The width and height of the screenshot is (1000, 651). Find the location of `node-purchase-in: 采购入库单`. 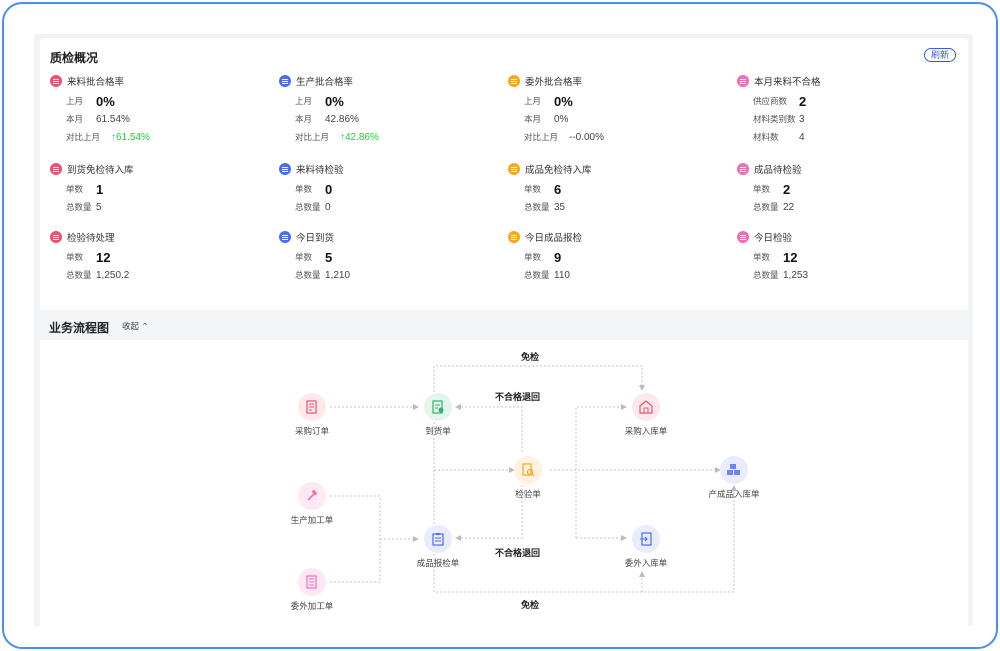

node-purchase-in: 采购入库单 is located at coordinates (646, 415).